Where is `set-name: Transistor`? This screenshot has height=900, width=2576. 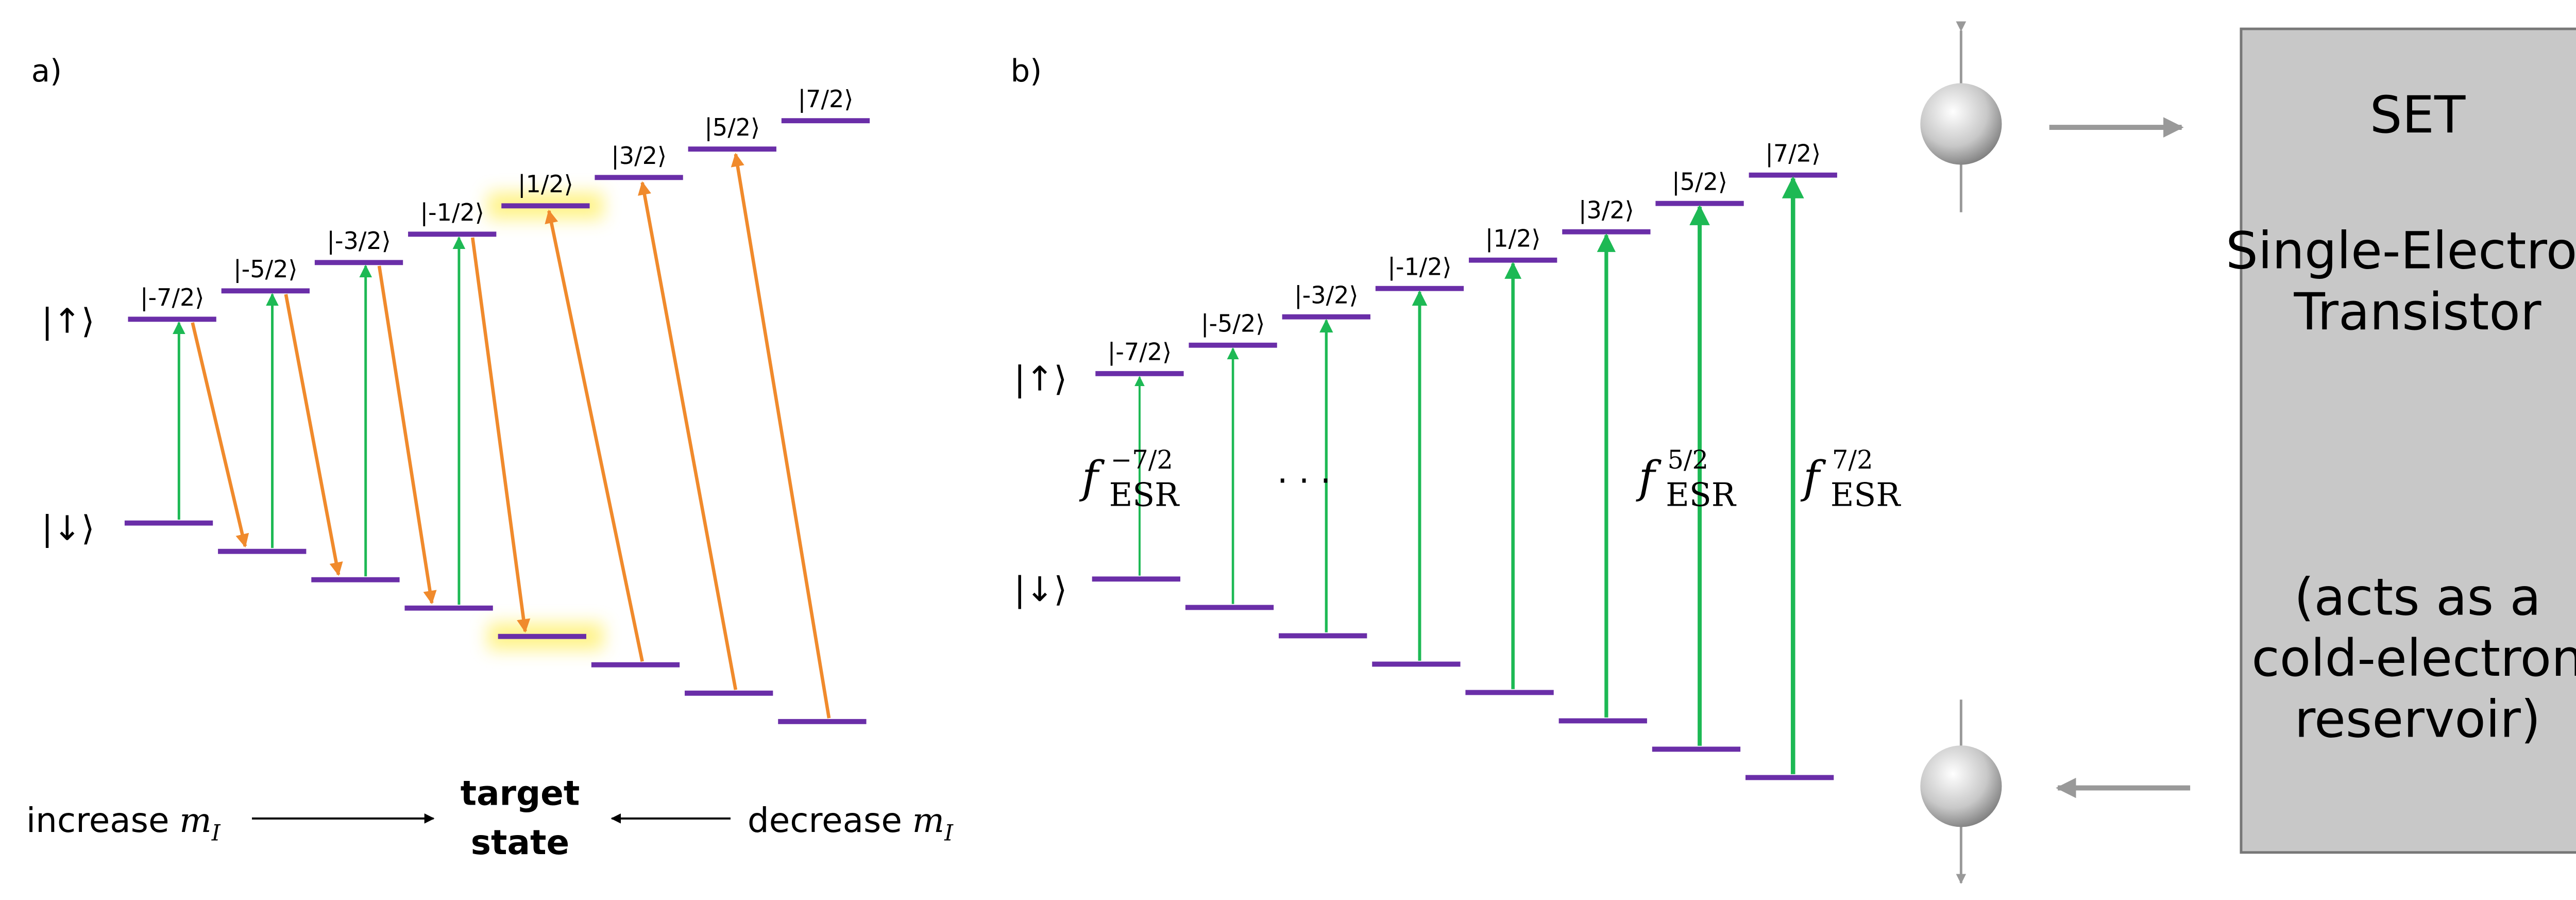 set-name: Transistor is located at coordinates (2417, 312).